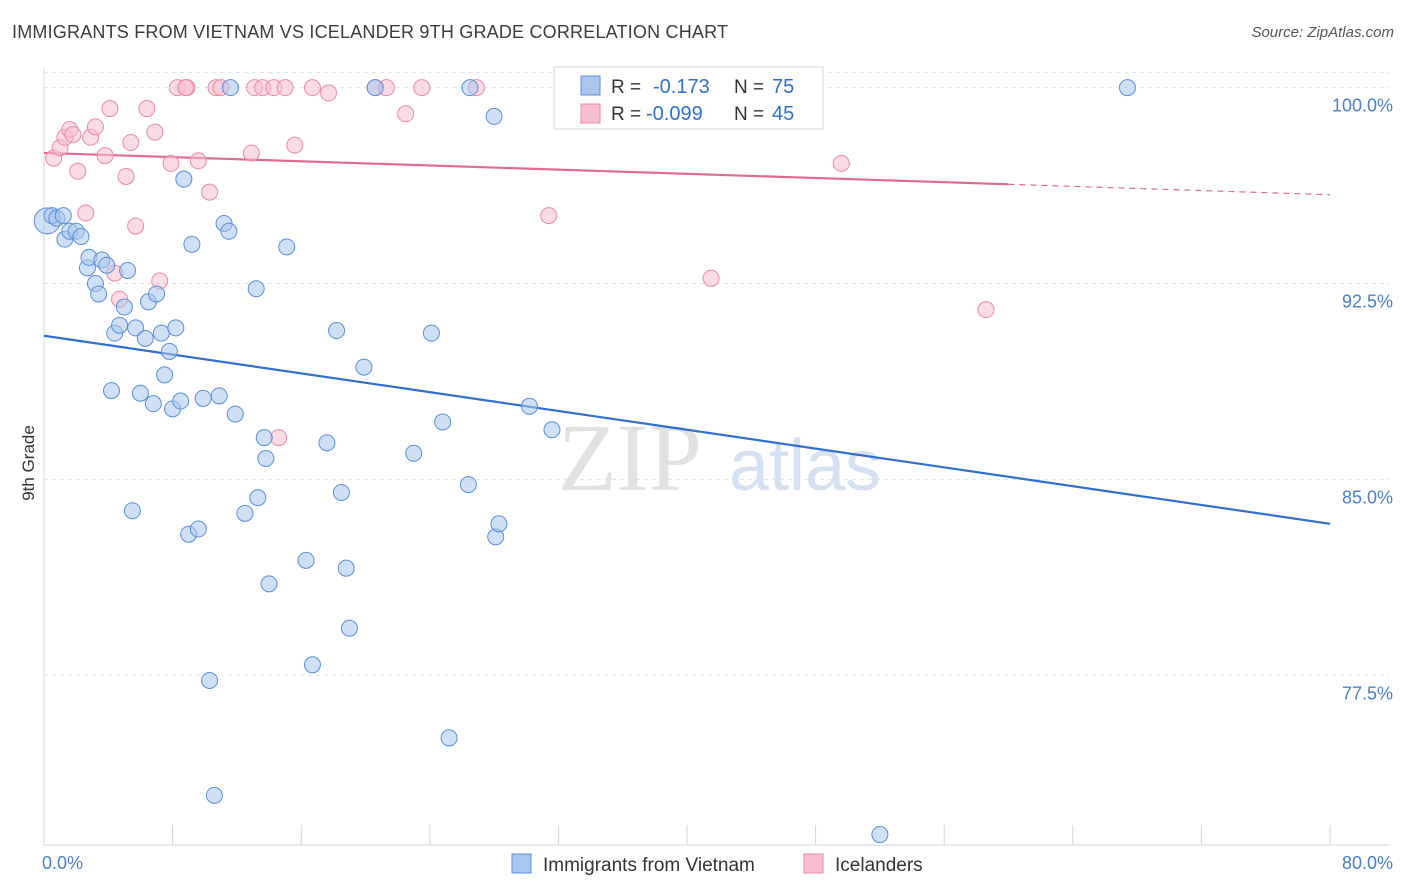  What do you see at coordinates (749, 114) in the screenshot?
I see `legend-n-label-pink: N =` at bounding box center [749, 114].